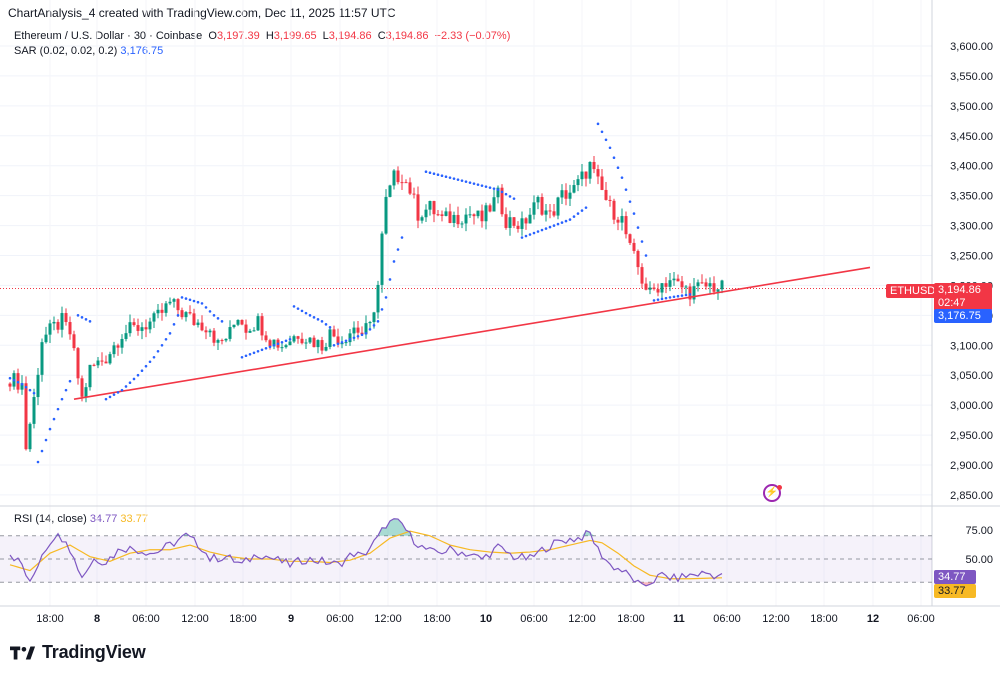 The width and height of the screenshot is (1000, 678). What do you see at coordinates (952, 303) in the screenshot?
I see `bar-countdown: 02:47` at bounding box center [952, 303].